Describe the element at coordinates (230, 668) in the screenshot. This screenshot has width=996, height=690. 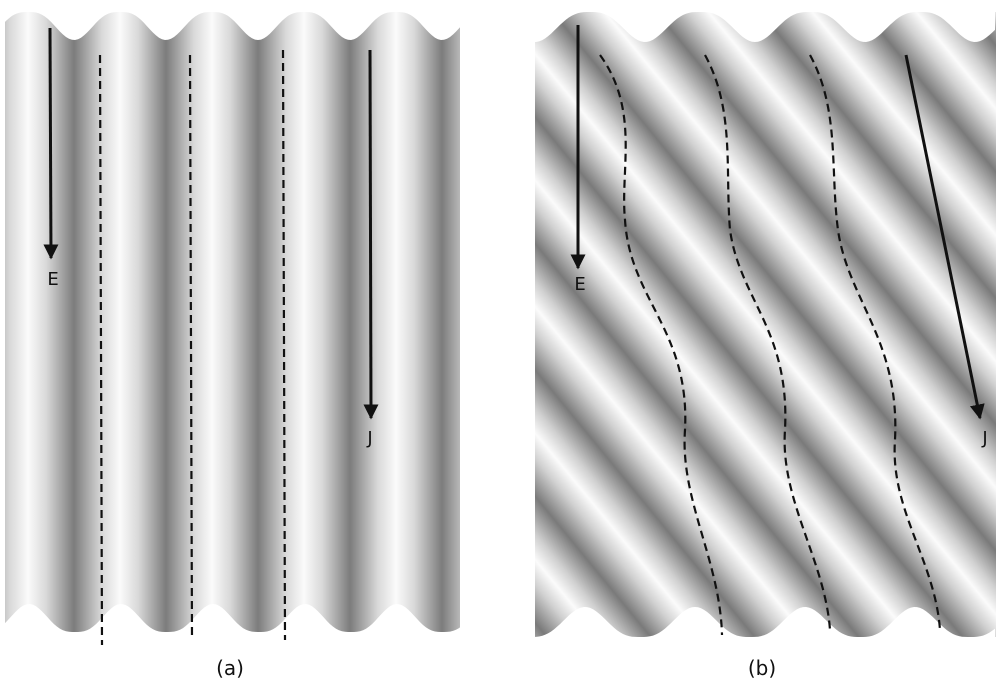
I see `caption: (a)` at that location.